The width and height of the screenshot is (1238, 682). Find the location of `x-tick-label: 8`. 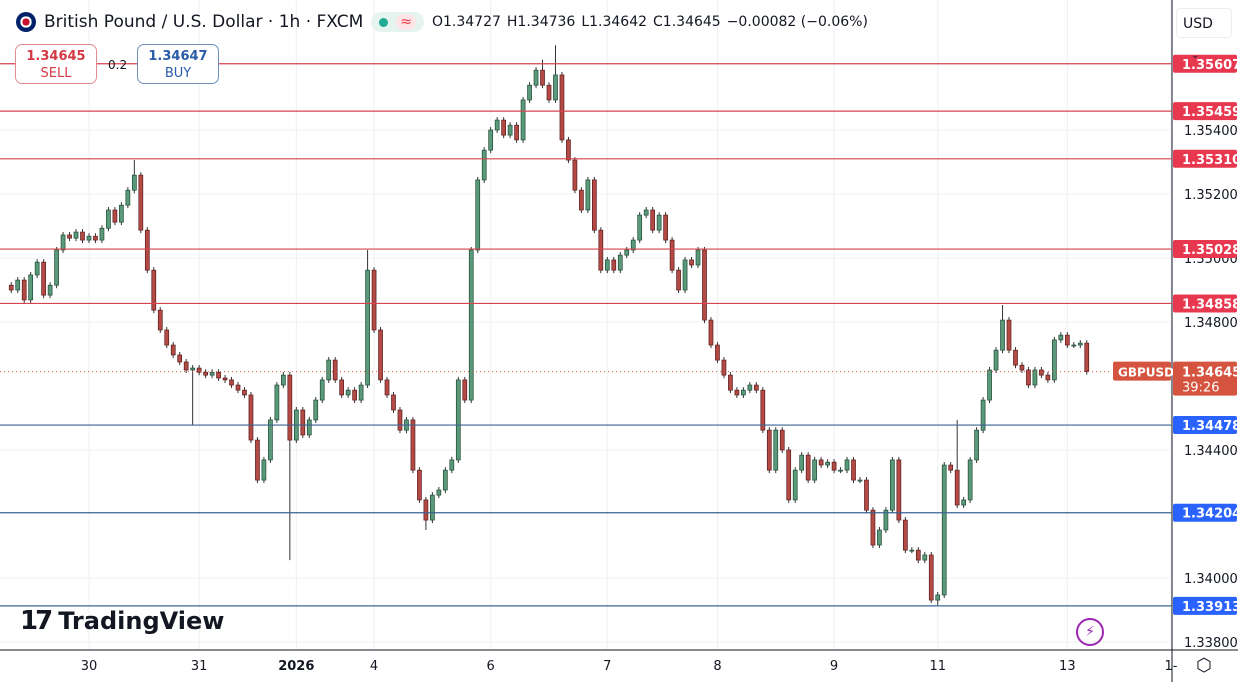

x-tick-label: 8 is located at coordinates (717, 666).